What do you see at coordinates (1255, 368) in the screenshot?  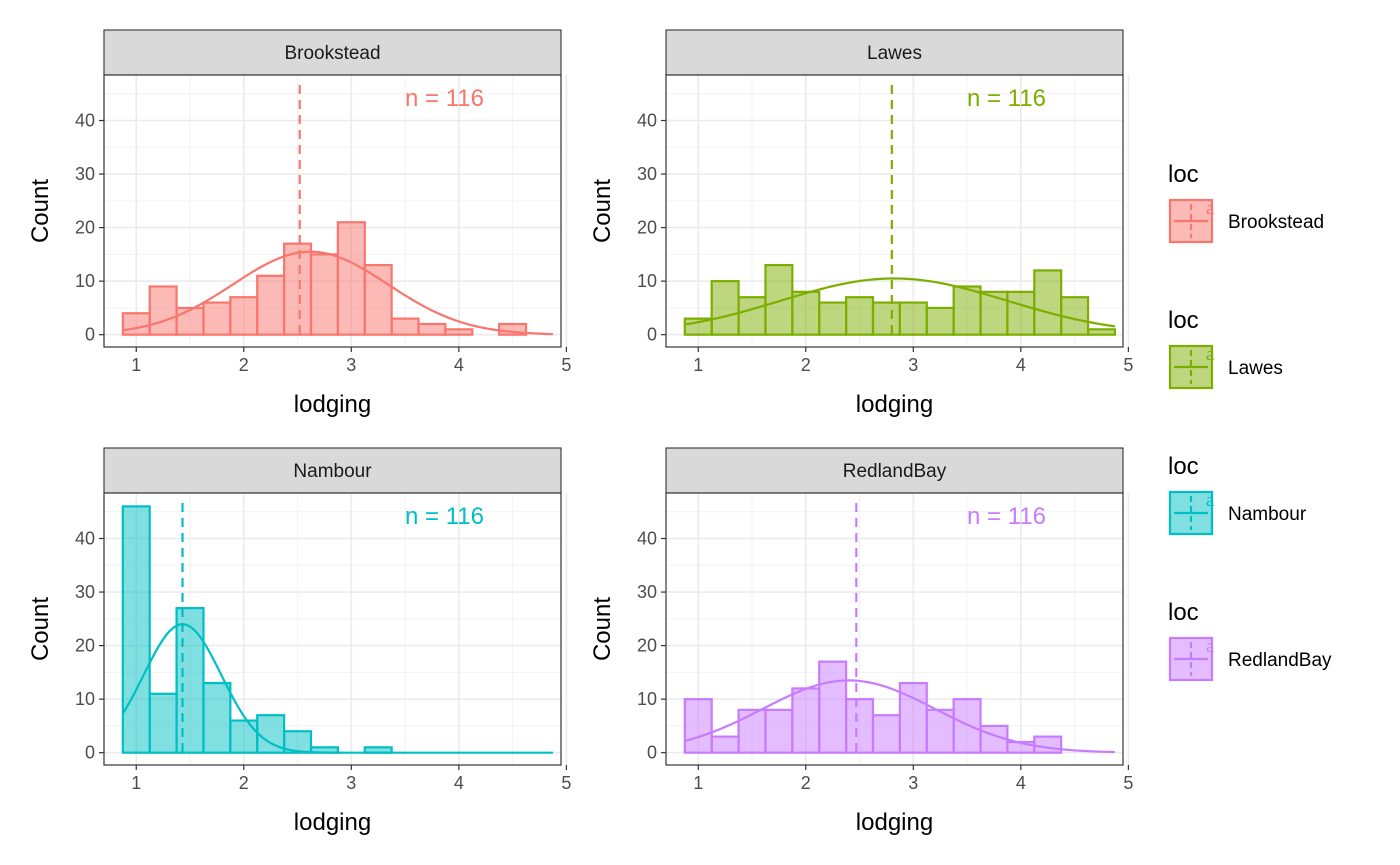 I see `legend-label: Lawes` at bounding box center [1255, 368].